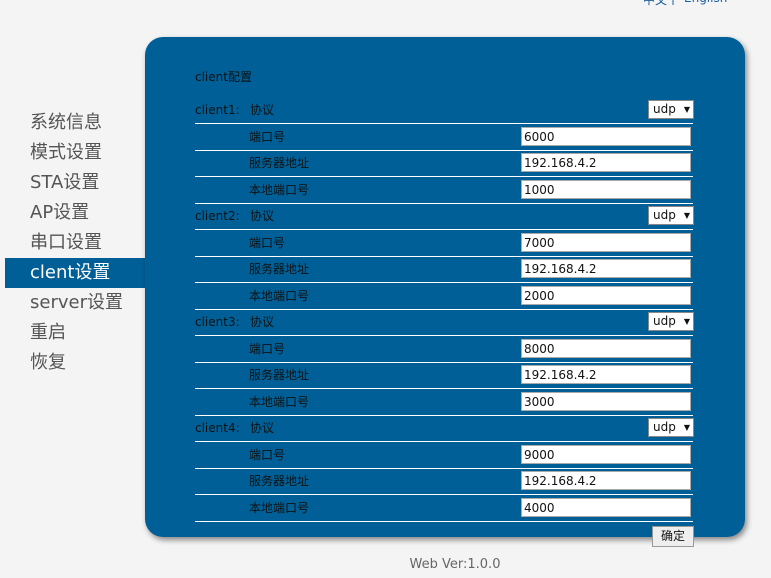  Describe the element at coordinates (606, 454) in the screenshot. I see `field-input: 9000` at that location.